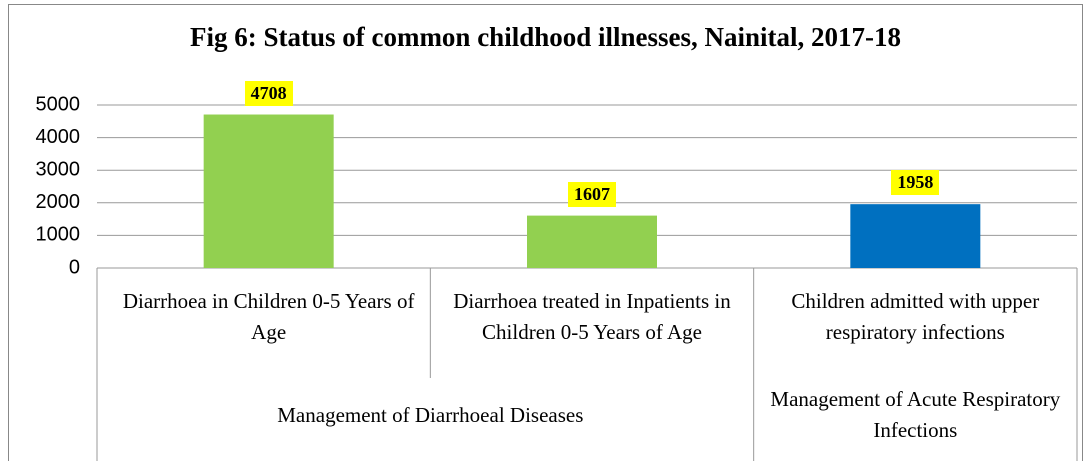  What do you see at coordinates (915, 183) in the screenshot?
I see `value-label: 1958` at bounding box center [915, 183].